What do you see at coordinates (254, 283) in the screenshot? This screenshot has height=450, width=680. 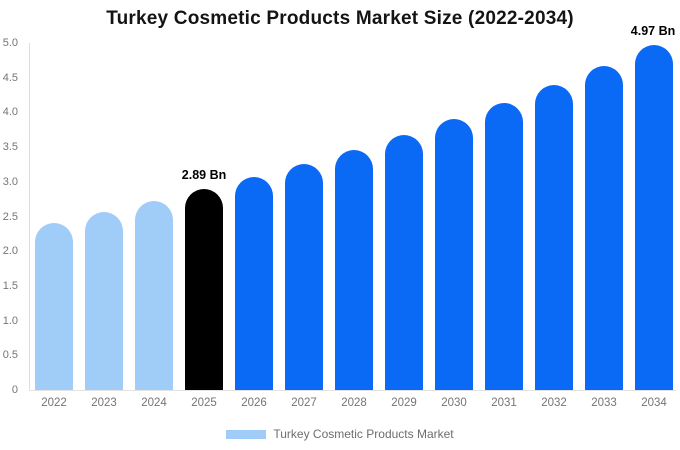 I see `bar-2026` at bounding box center [254, 283].